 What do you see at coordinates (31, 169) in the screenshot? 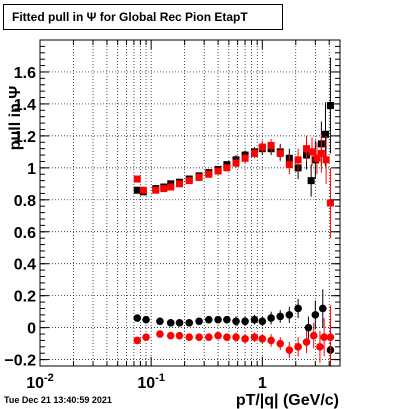
I see `y-tick-label: 1` at bounding box center [31, 169].